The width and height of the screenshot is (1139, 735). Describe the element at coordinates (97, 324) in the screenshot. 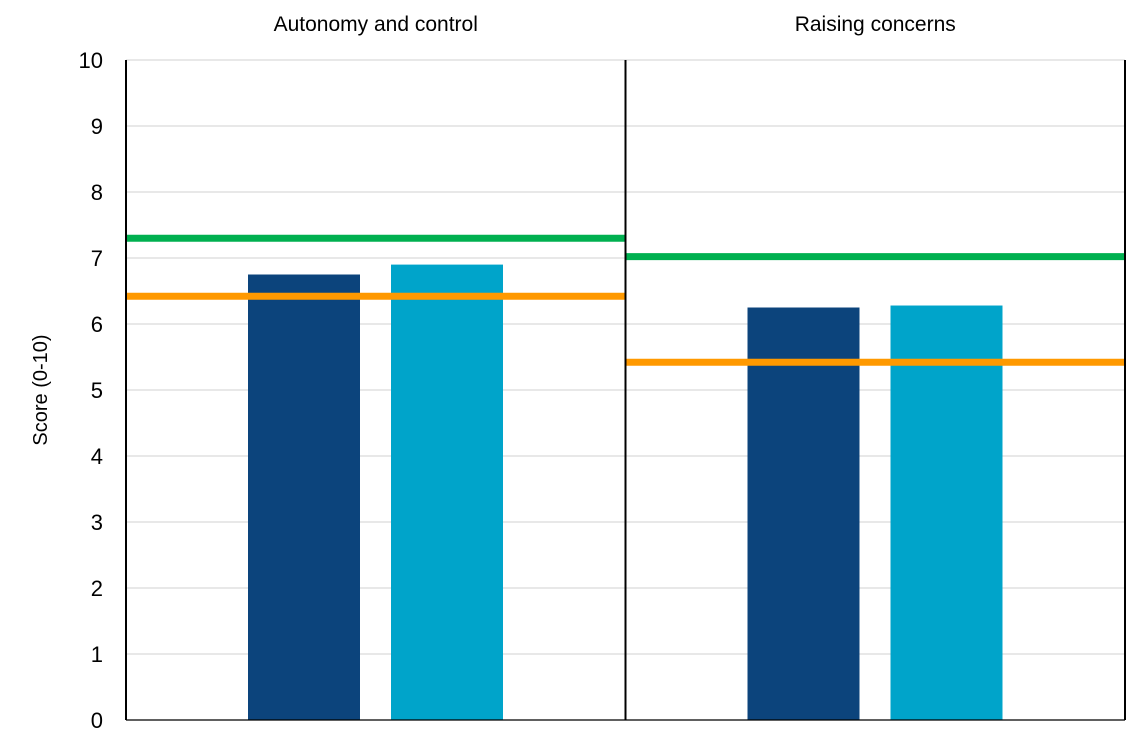

I see `y-tick-label: 6` at that location.